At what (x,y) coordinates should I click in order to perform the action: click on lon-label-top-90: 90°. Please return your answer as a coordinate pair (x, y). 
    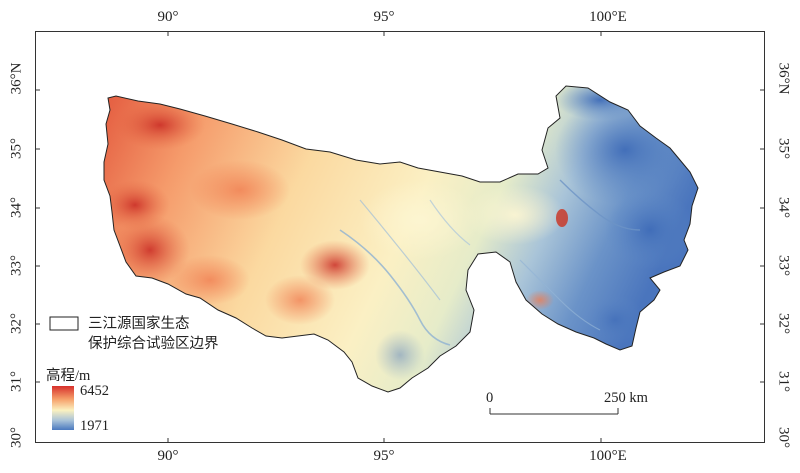
    Looking at the image, I should click on (168, 17).